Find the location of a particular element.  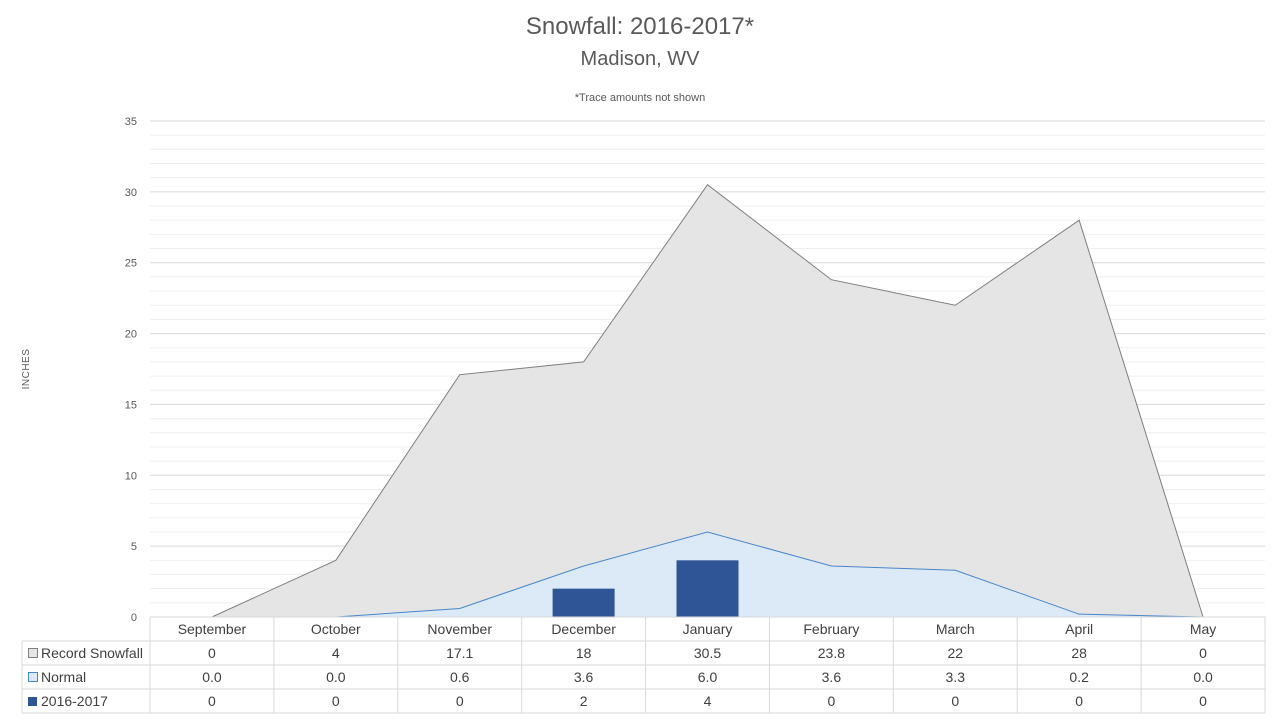

legend-key-record-snowfall is located at coordinates (33, 653).